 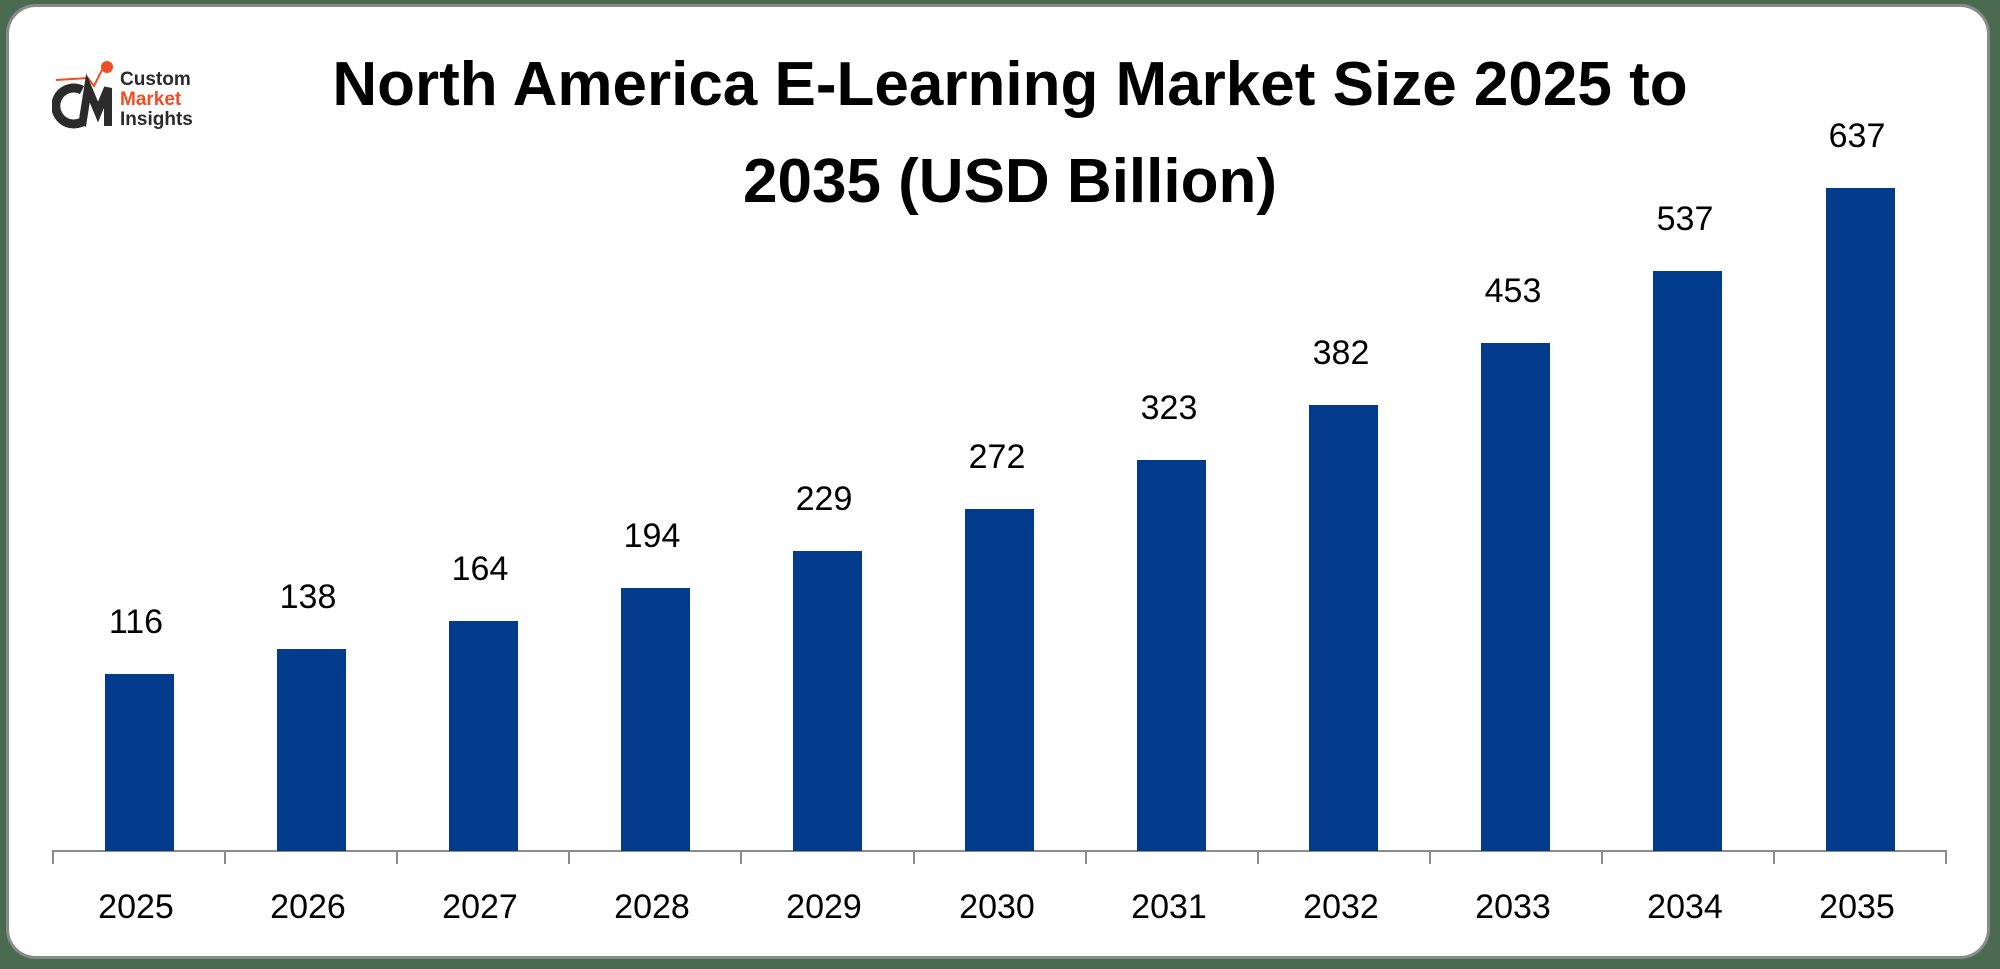 I want to click on bar-2028, so click(x=655, y=719).